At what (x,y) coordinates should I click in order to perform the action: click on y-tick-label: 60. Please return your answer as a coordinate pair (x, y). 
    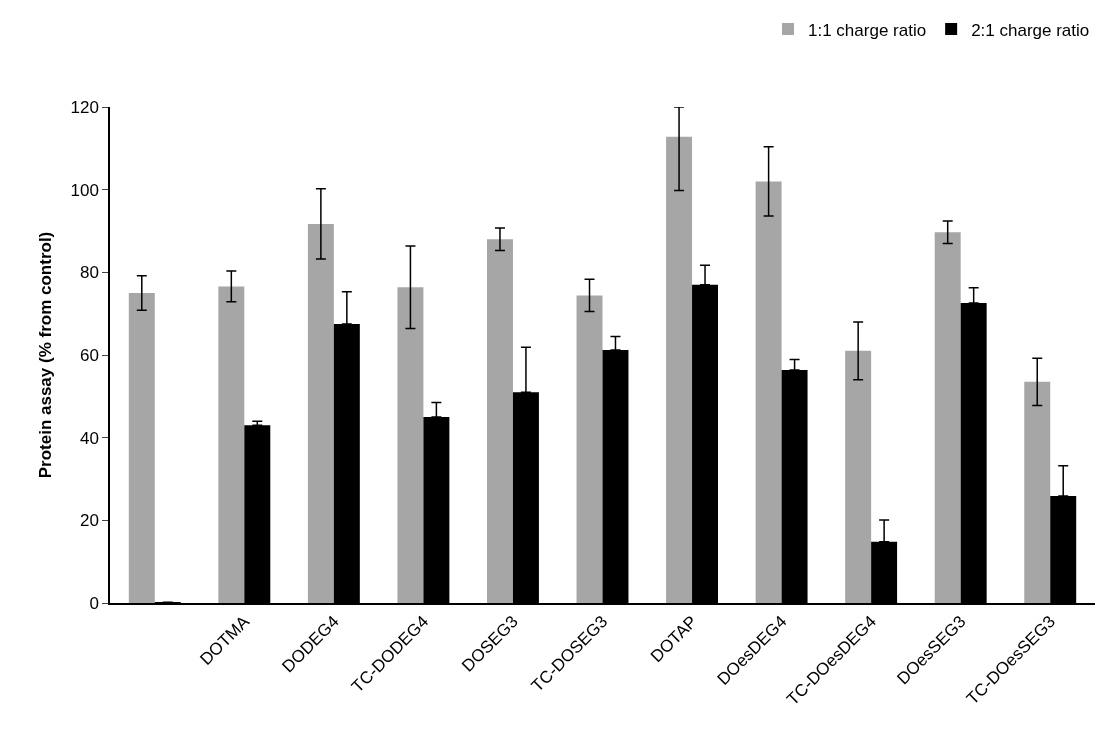
    Looking at the image, I should click on (89, 355).